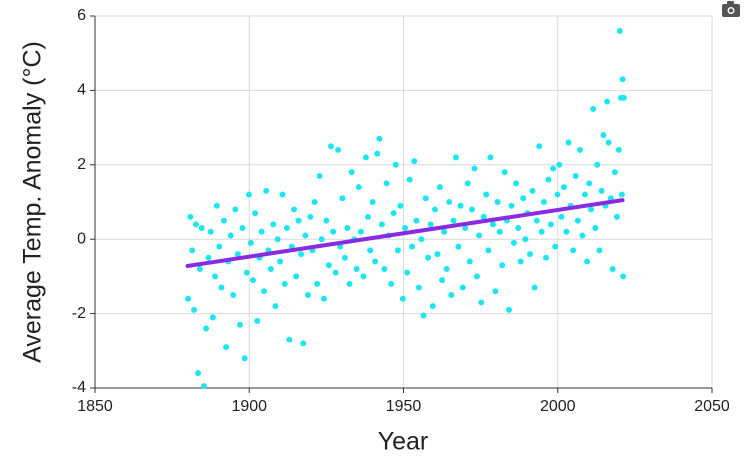 Image resolution: width=750 pixels, height=469 pixels. Describe the element at coordinates (79, 387) in the screenshot. I see `y-tick-label: -4` at that location.